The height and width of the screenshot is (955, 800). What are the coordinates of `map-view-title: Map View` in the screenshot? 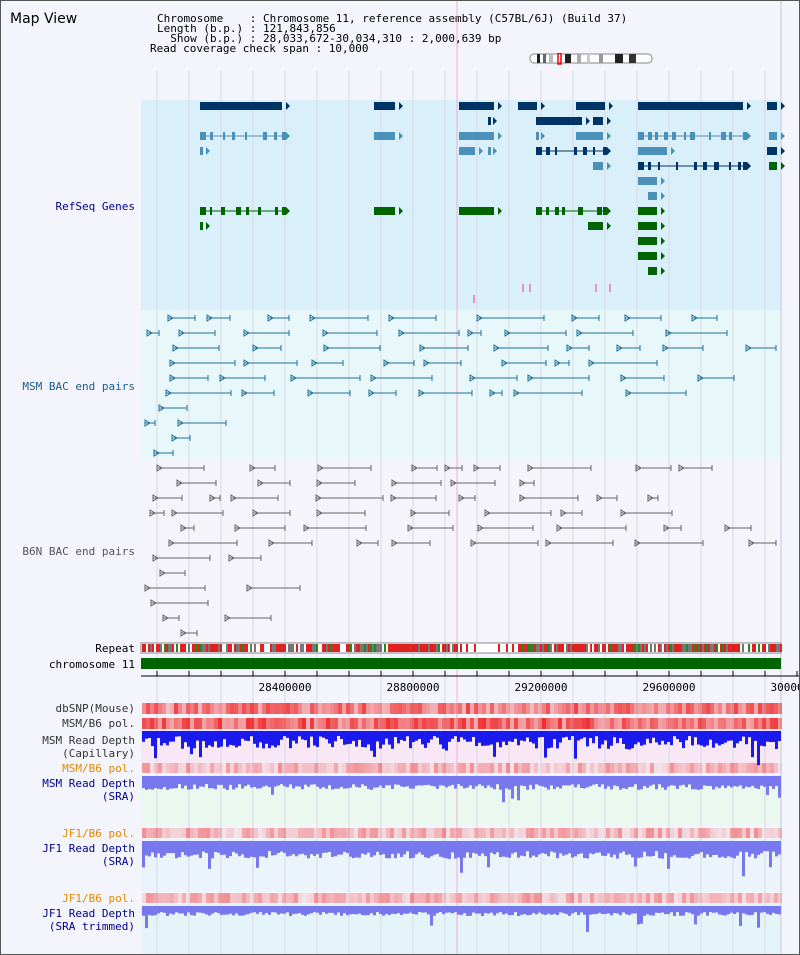 It's located at (44, 19).